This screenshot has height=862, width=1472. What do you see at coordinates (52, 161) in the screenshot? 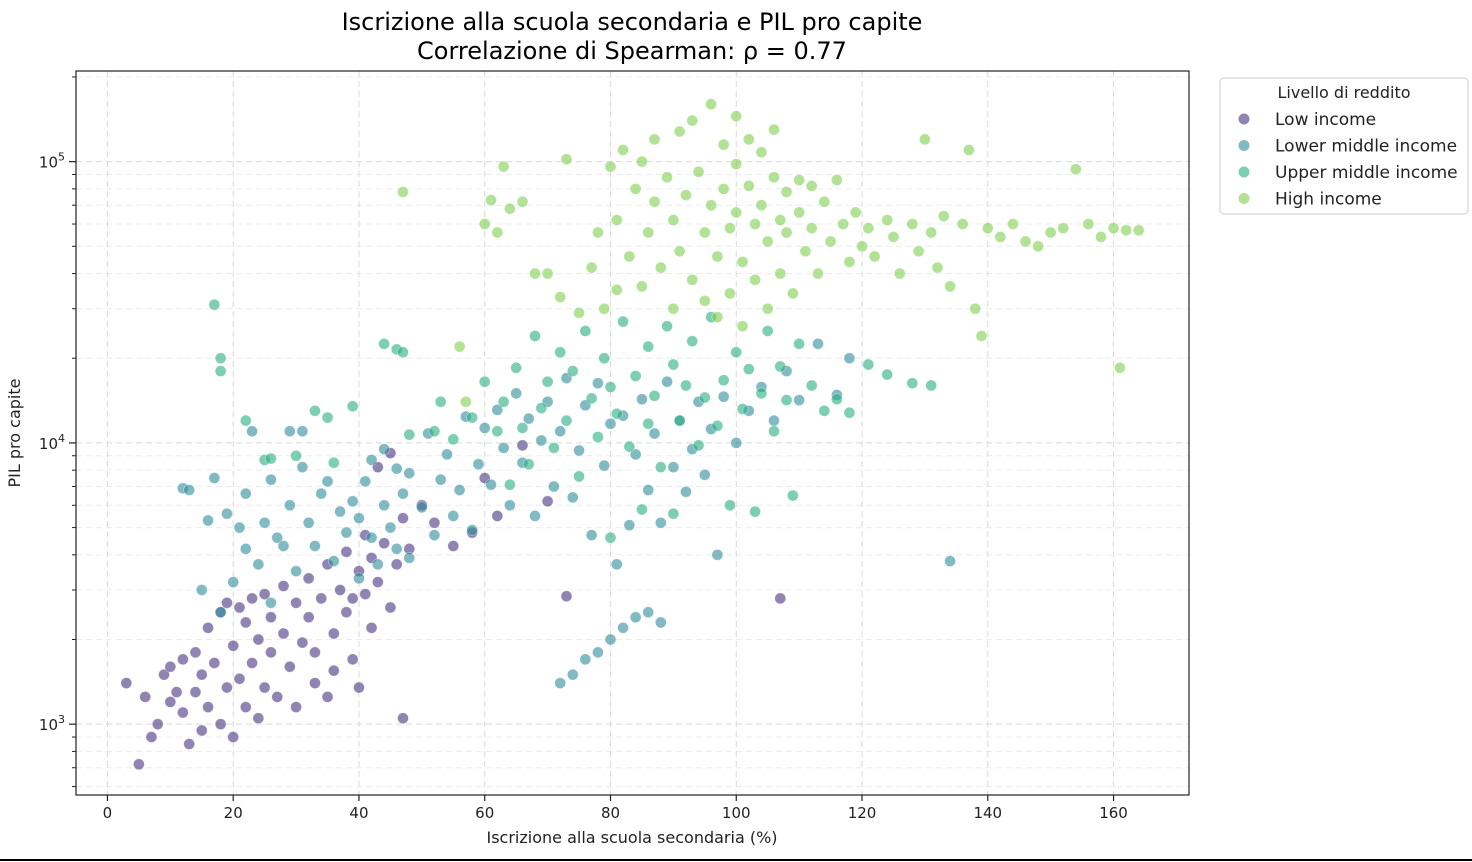
I see `y-tick-label: 10⁵` at bounding box center [52, 161].